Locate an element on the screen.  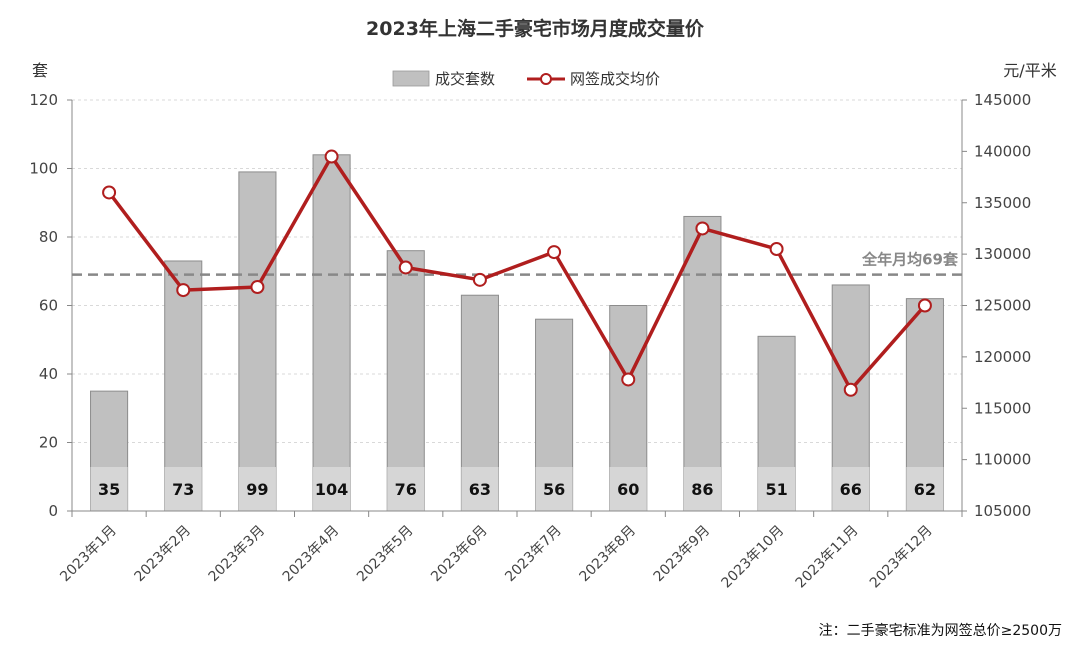
right-tick-label: 110000 is located at coordinates (1002, 460).